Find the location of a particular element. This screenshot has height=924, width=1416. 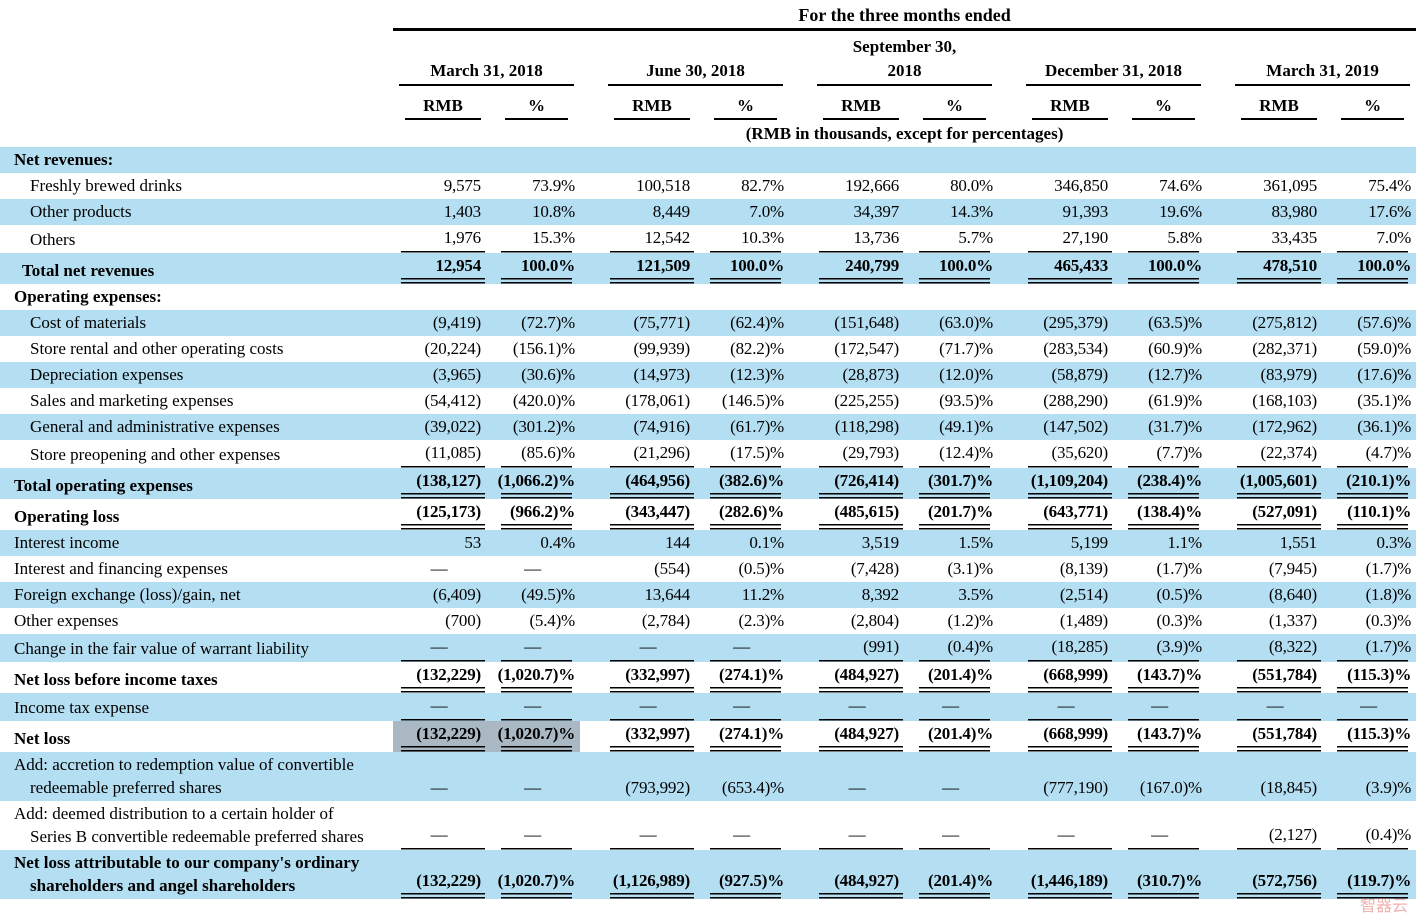

value-cell: (115.3)% is located at coordinates (1372, 677).